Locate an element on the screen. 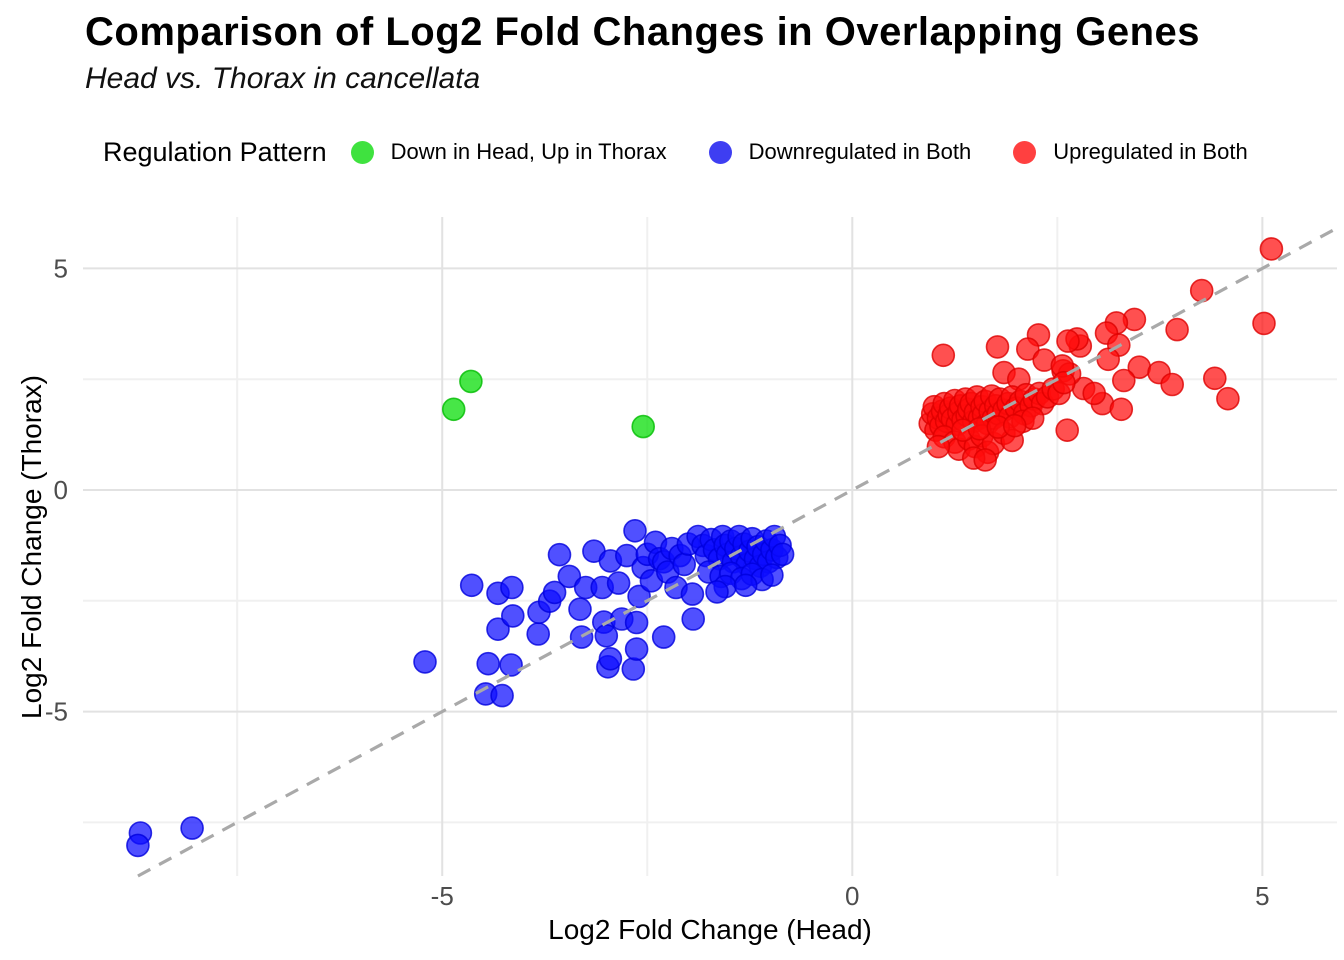 Image resolution: width=1344 pixels, height=960 pixels. y-tick-label: 5 is located at coordinates (61, 268).